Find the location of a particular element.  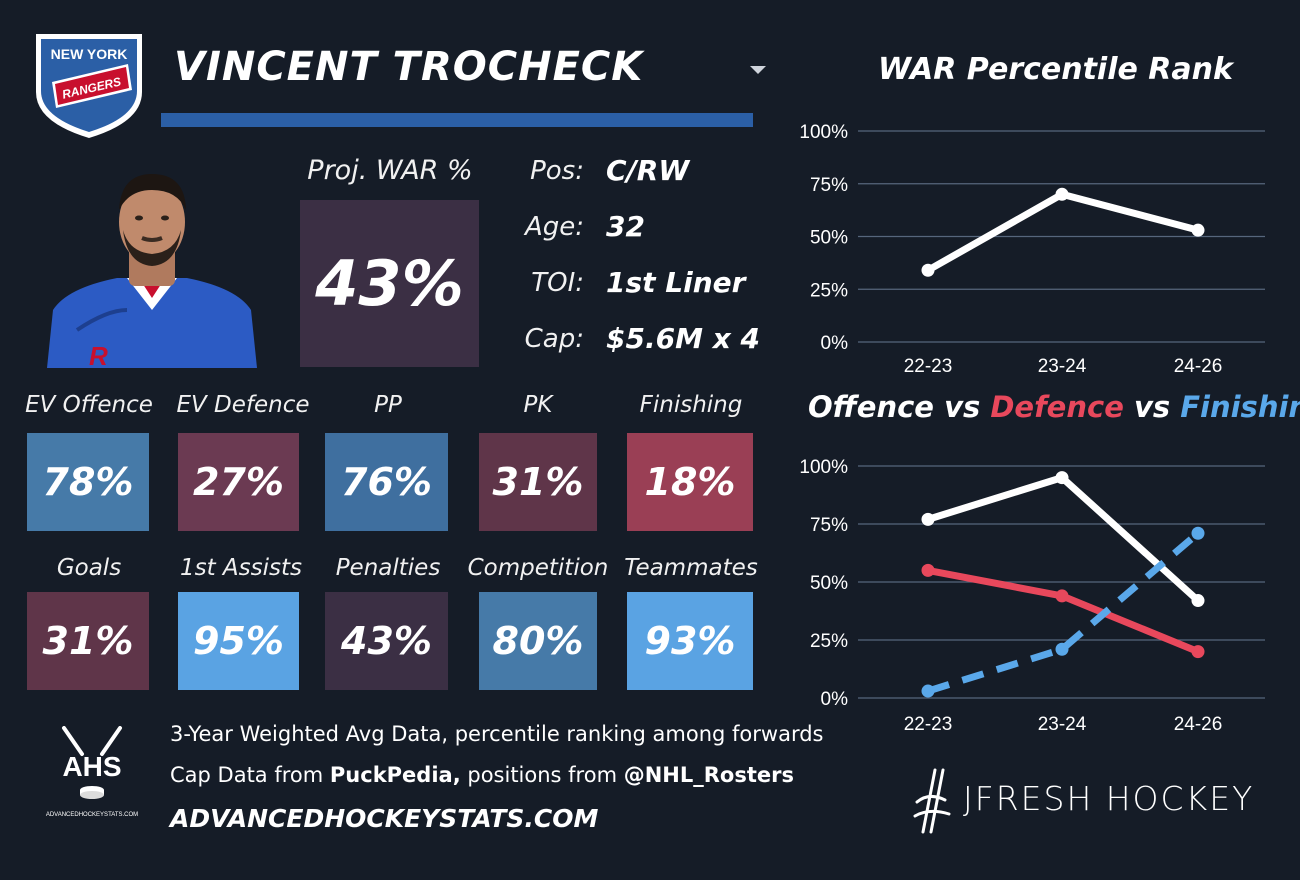

proj-war-label: Proj. WAR % is located at coordinates (390, 170).